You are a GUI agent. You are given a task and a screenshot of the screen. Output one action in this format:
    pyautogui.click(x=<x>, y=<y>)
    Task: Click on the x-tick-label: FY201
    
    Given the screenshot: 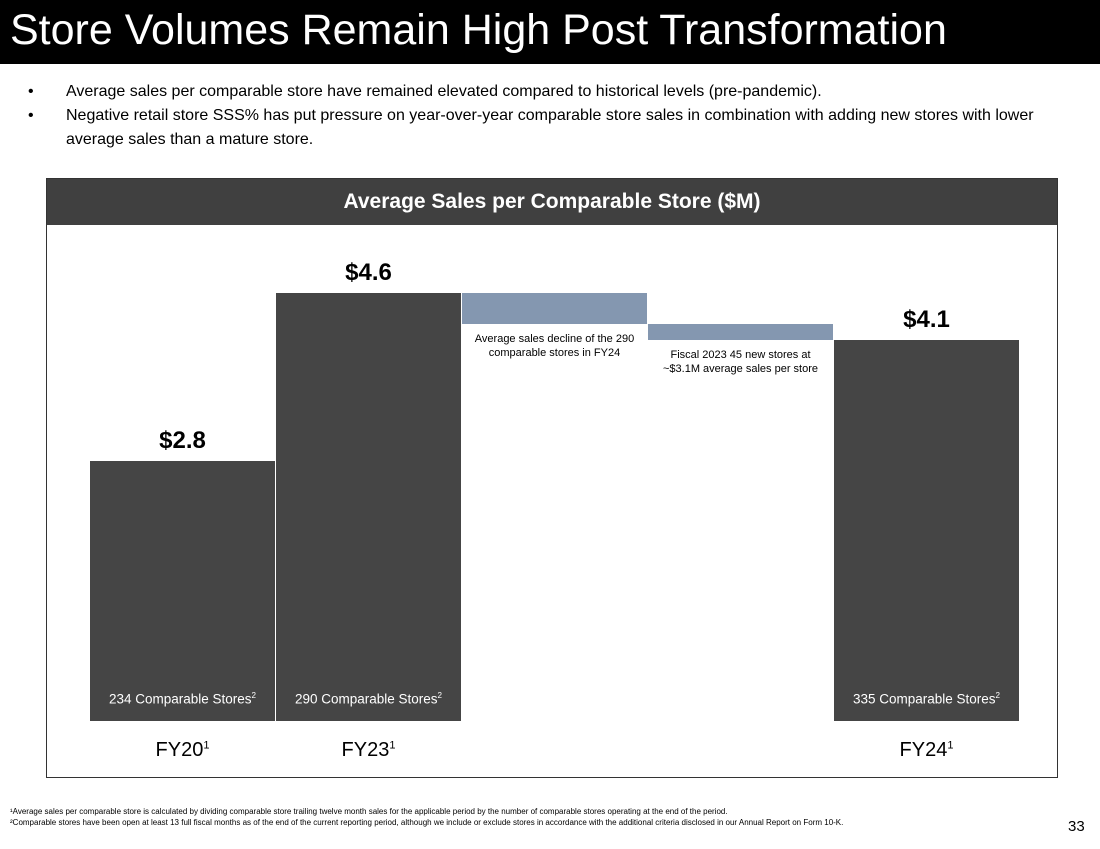 What is the action you would take?
    pyautogui.click(x=182, y=750)
    